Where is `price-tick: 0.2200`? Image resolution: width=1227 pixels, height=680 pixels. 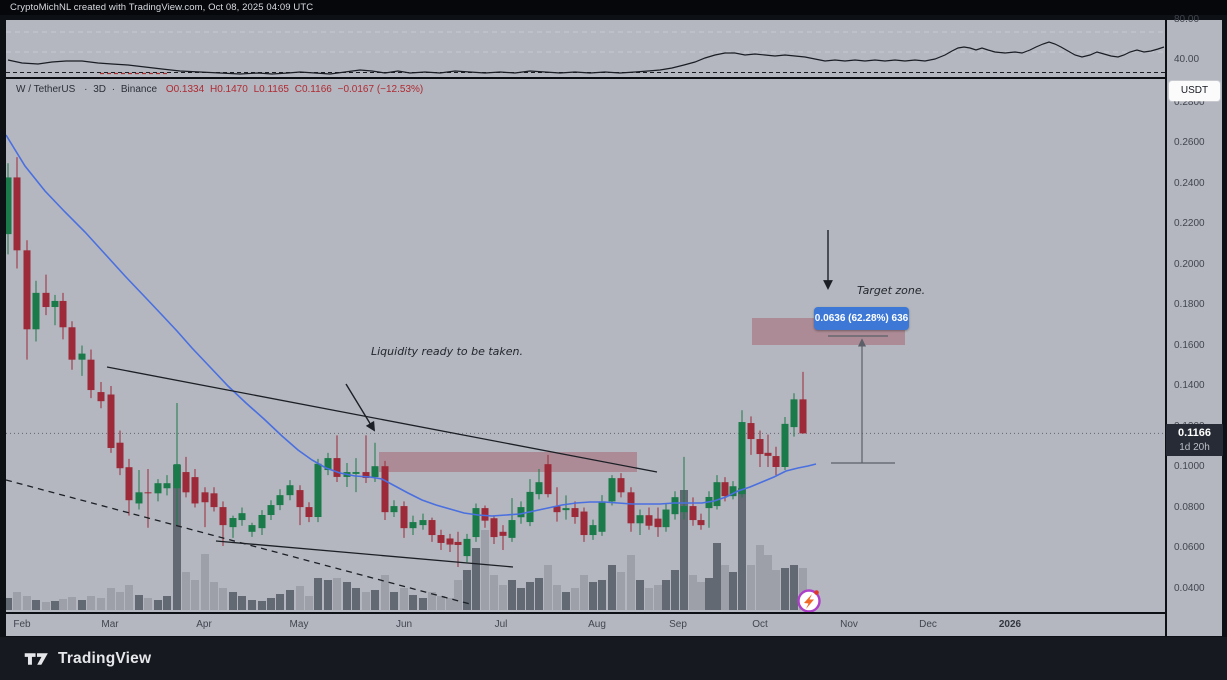 price-tick: 0.2200 is located at coordinates (1189, 223).